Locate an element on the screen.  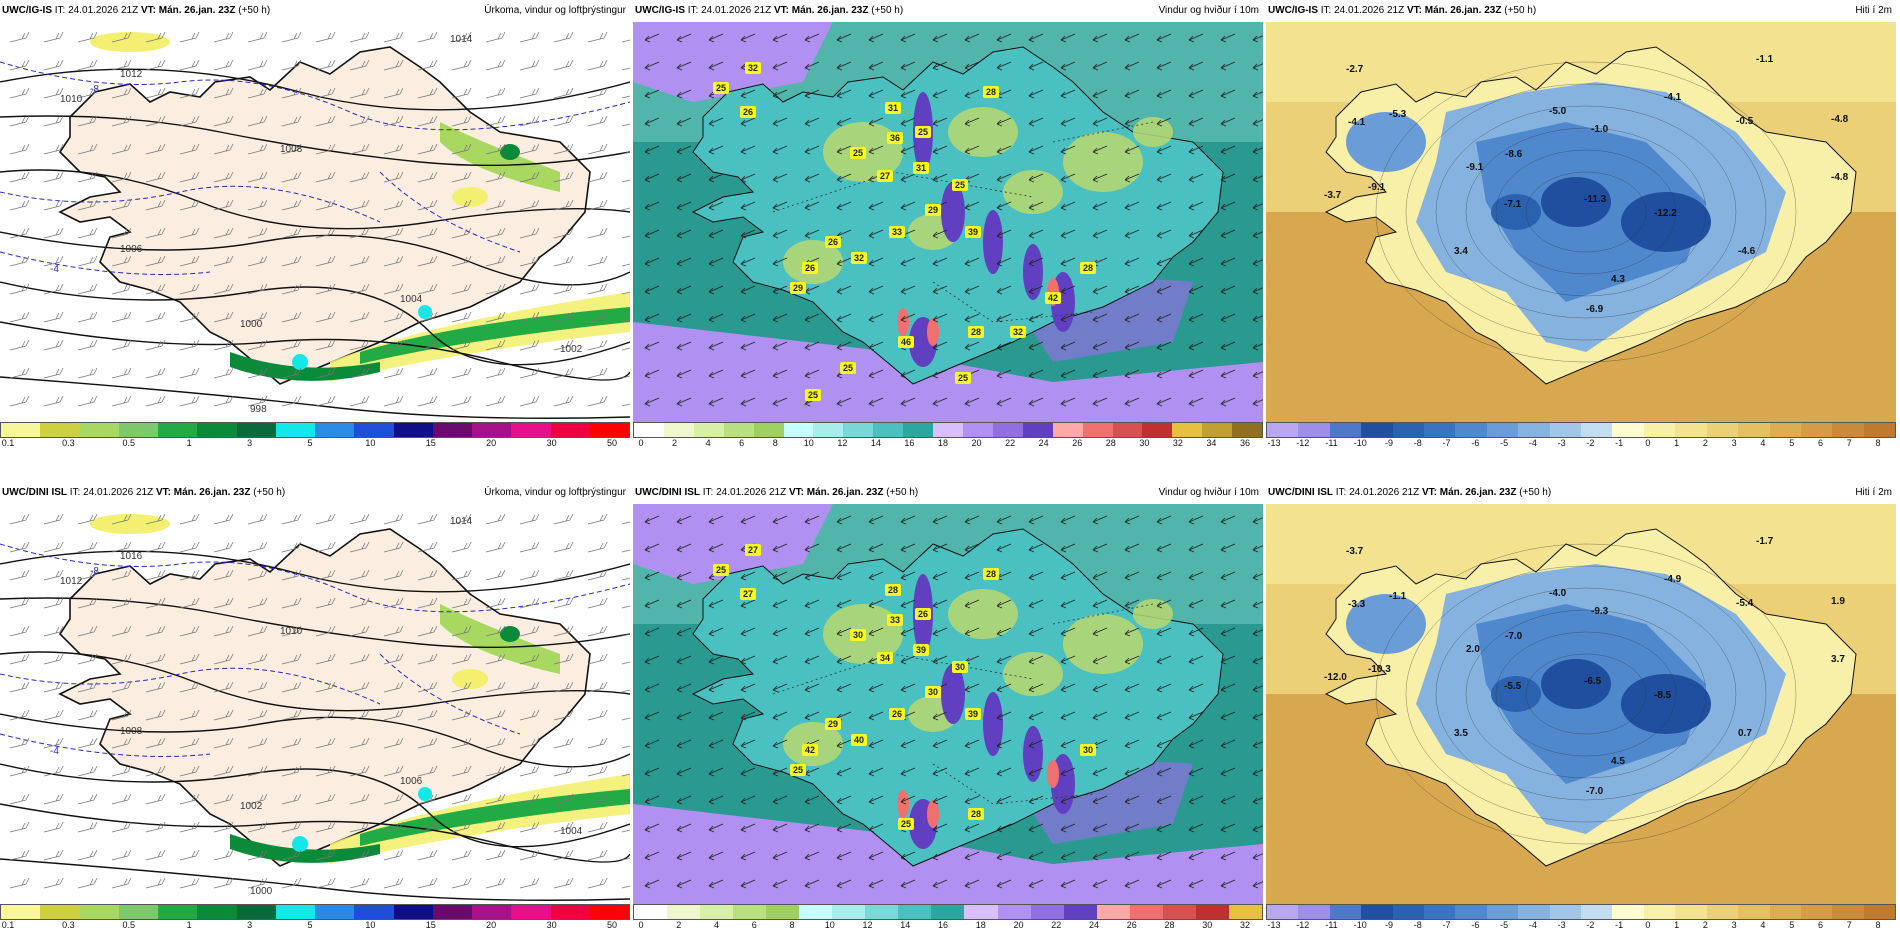
colorbar: -13 -12 -11 -10 -9 -8 -7 -6 -5 -4 -3 -2 -1 0 1 2 3 4 5 6 7 8 is located at coordinates (1581, 918).